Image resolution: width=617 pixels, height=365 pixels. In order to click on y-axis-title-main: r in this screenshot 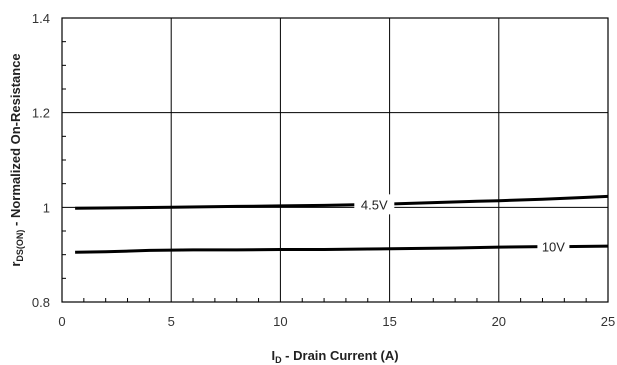, I will do `click(15, 264)`.